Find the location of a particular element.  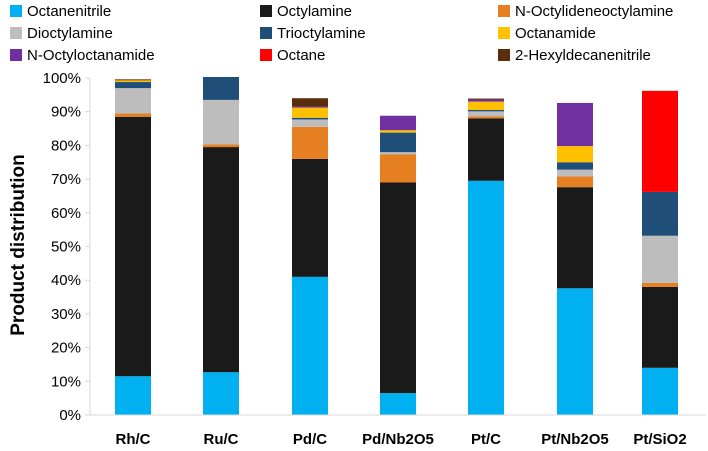

legend-item-2-hexyldecanenitrile: 2-Hexyldecanenitrile is located at coordinates (574, 55).